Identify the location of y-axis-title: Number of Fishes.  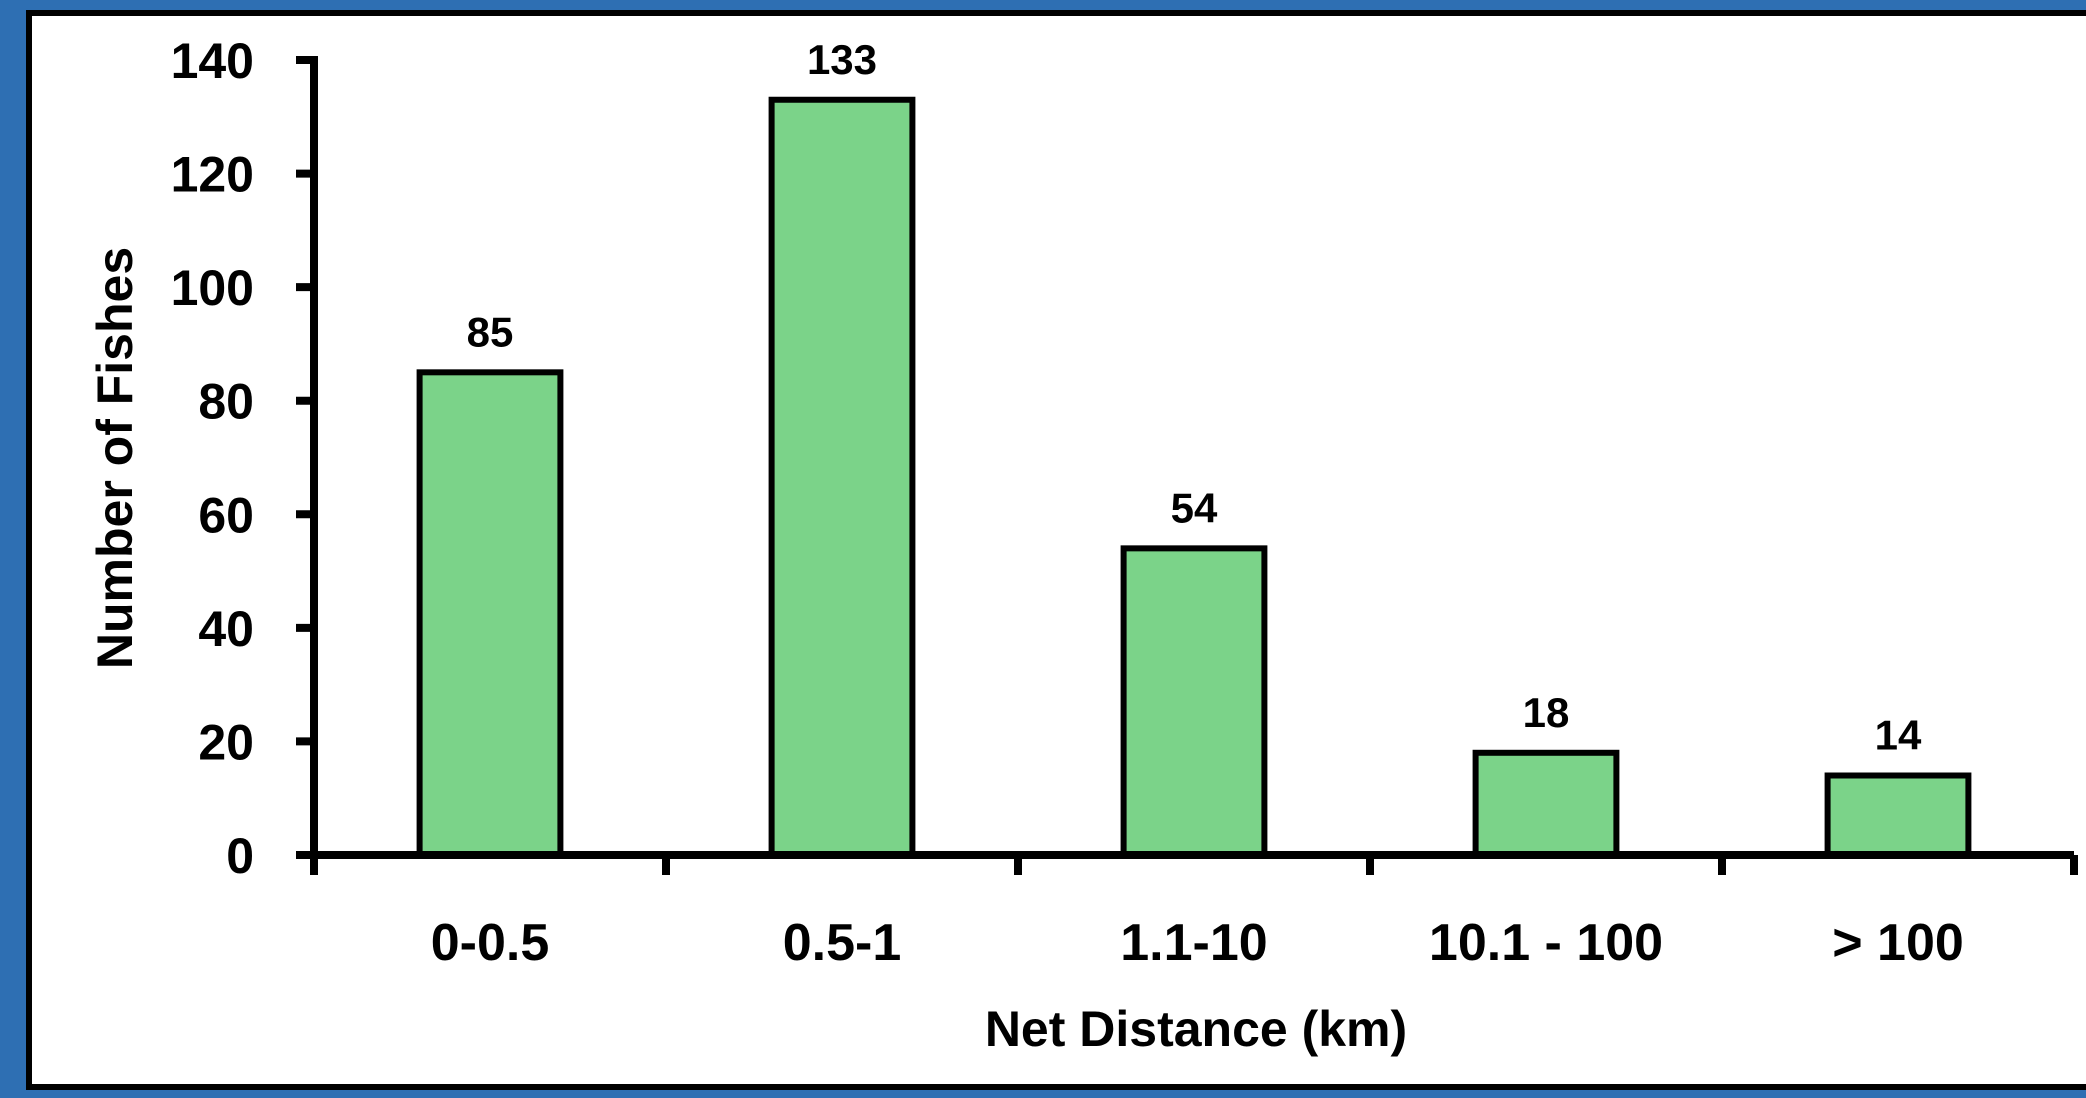
(115, 458).